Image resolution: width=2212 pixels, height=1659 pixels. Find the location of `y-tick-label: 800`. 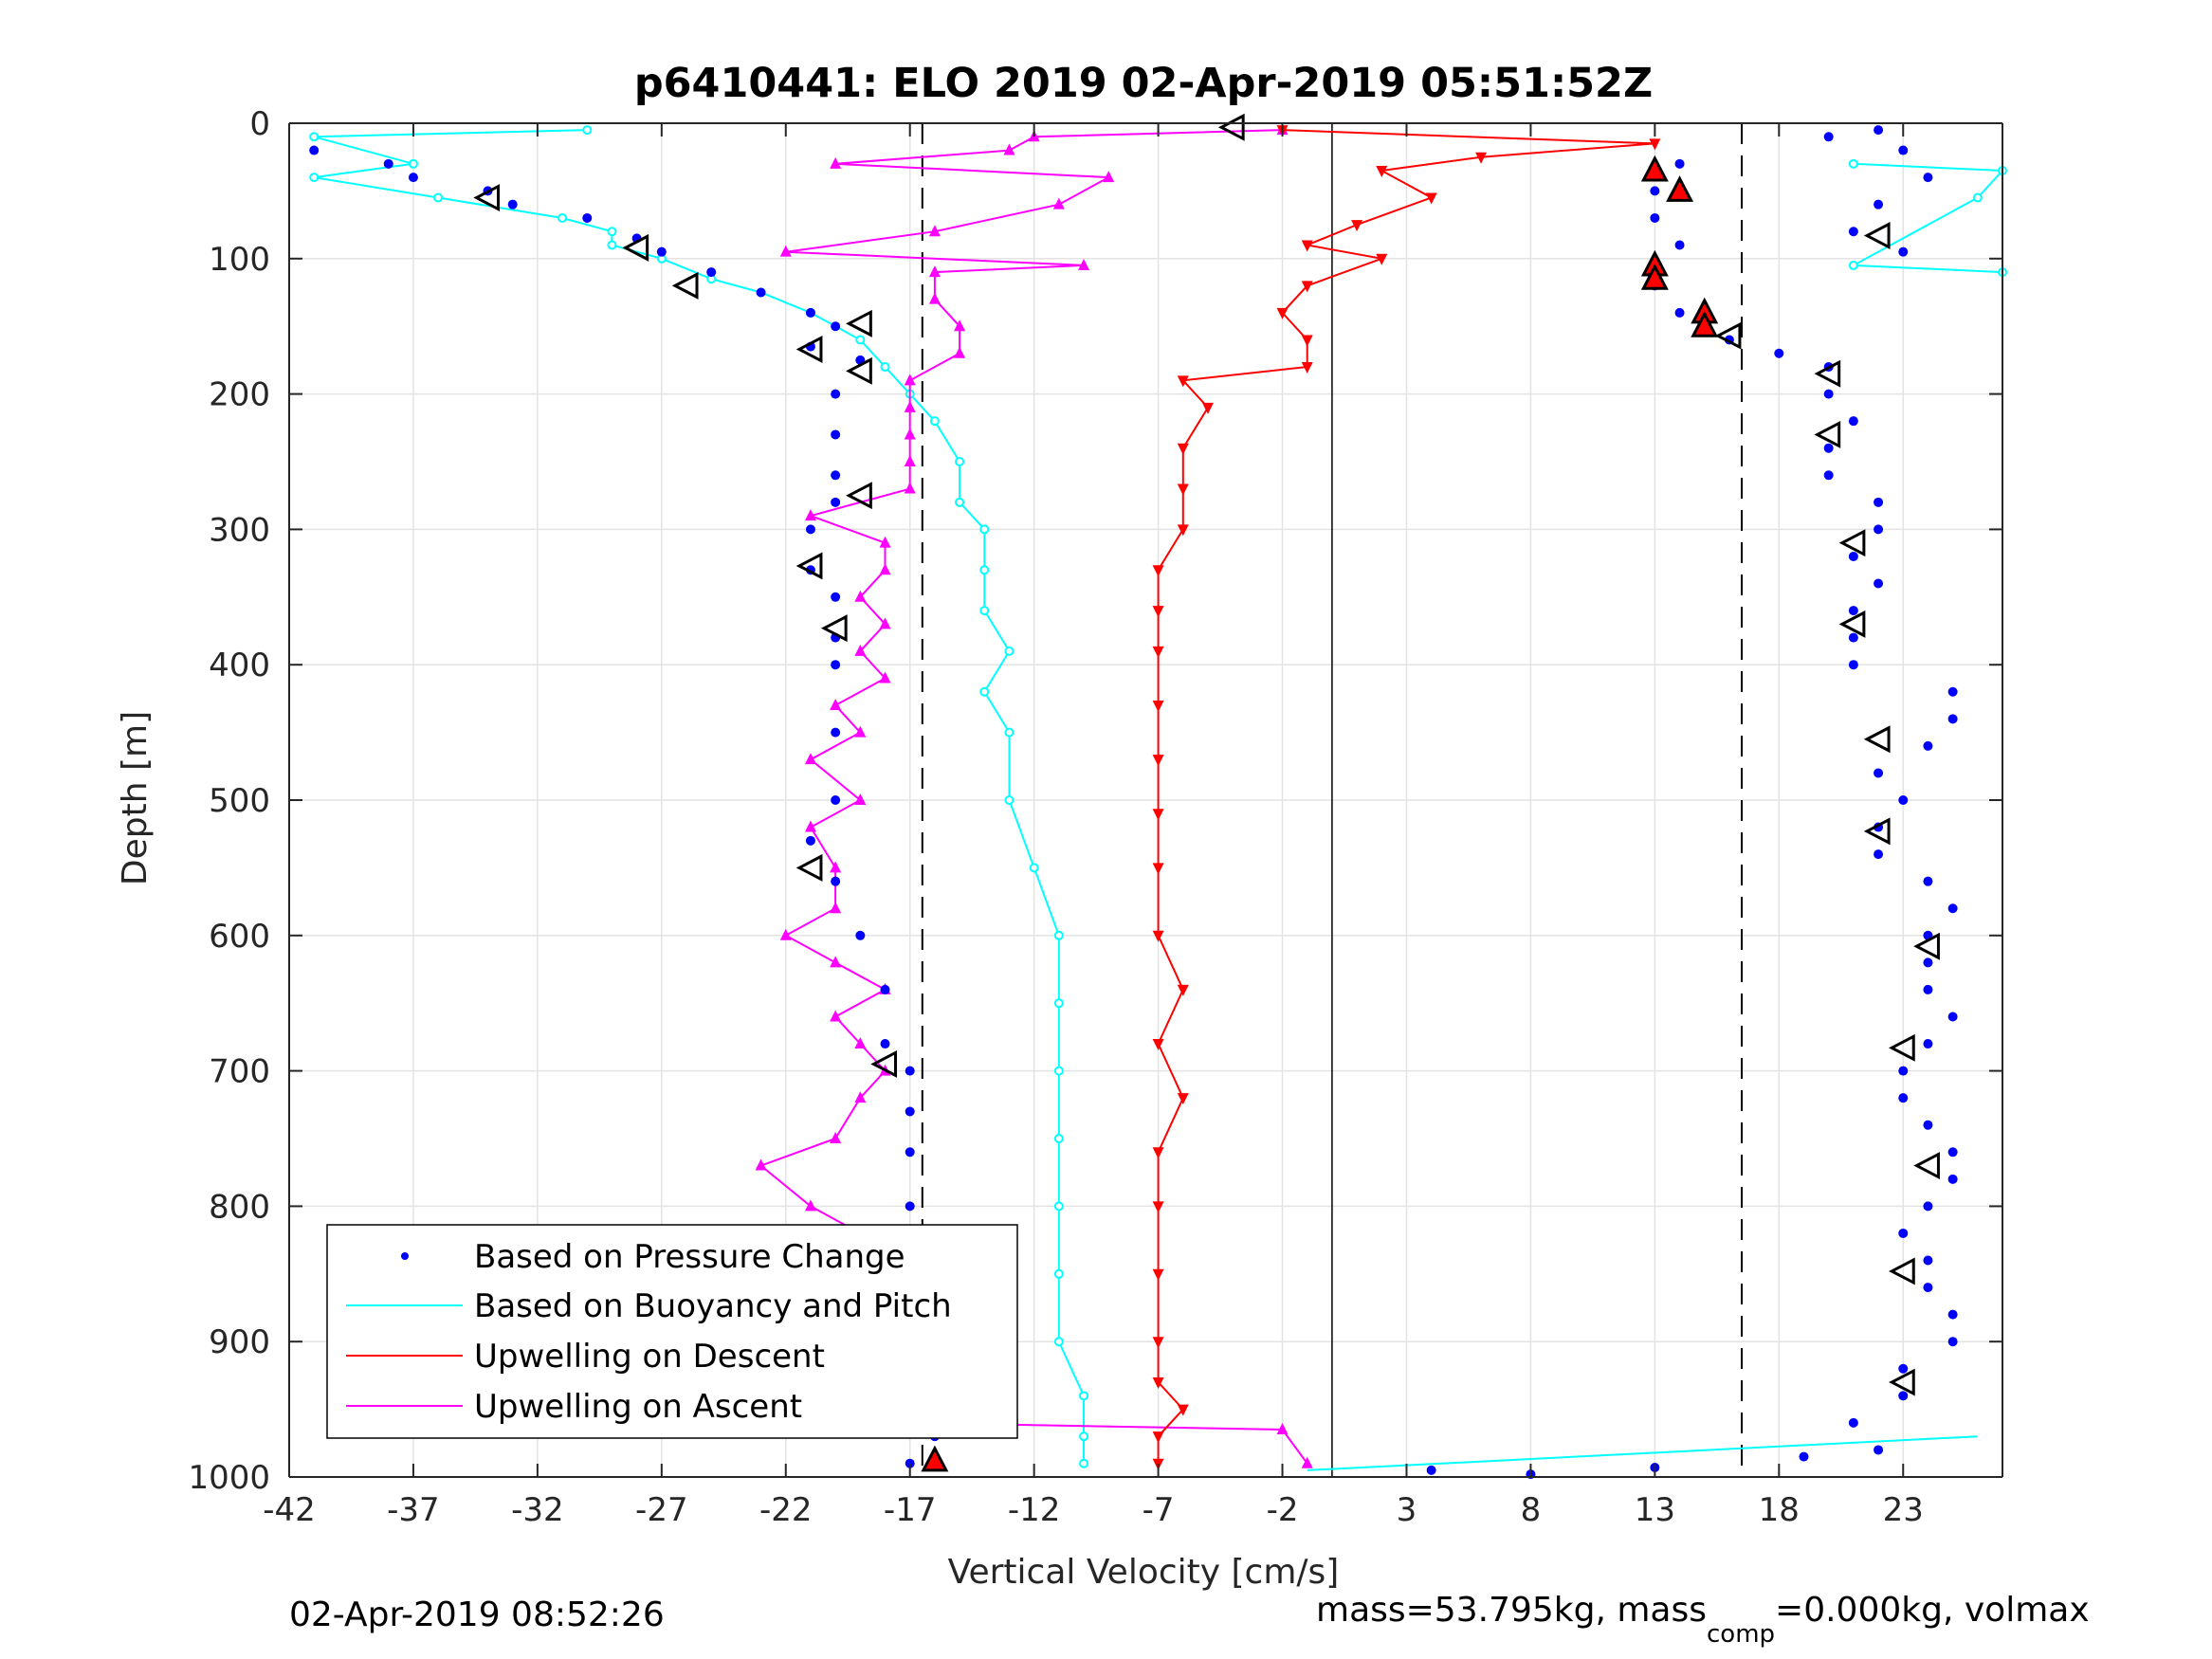

y-tick-label: 800 is located at coordinates (239, 1207).